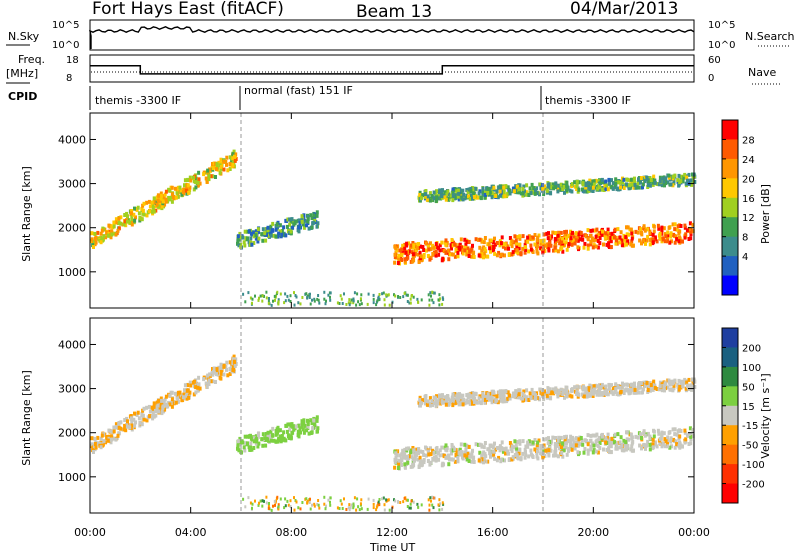  I want to click on power-colorbar-label: Power [dB], so click(765, 214).